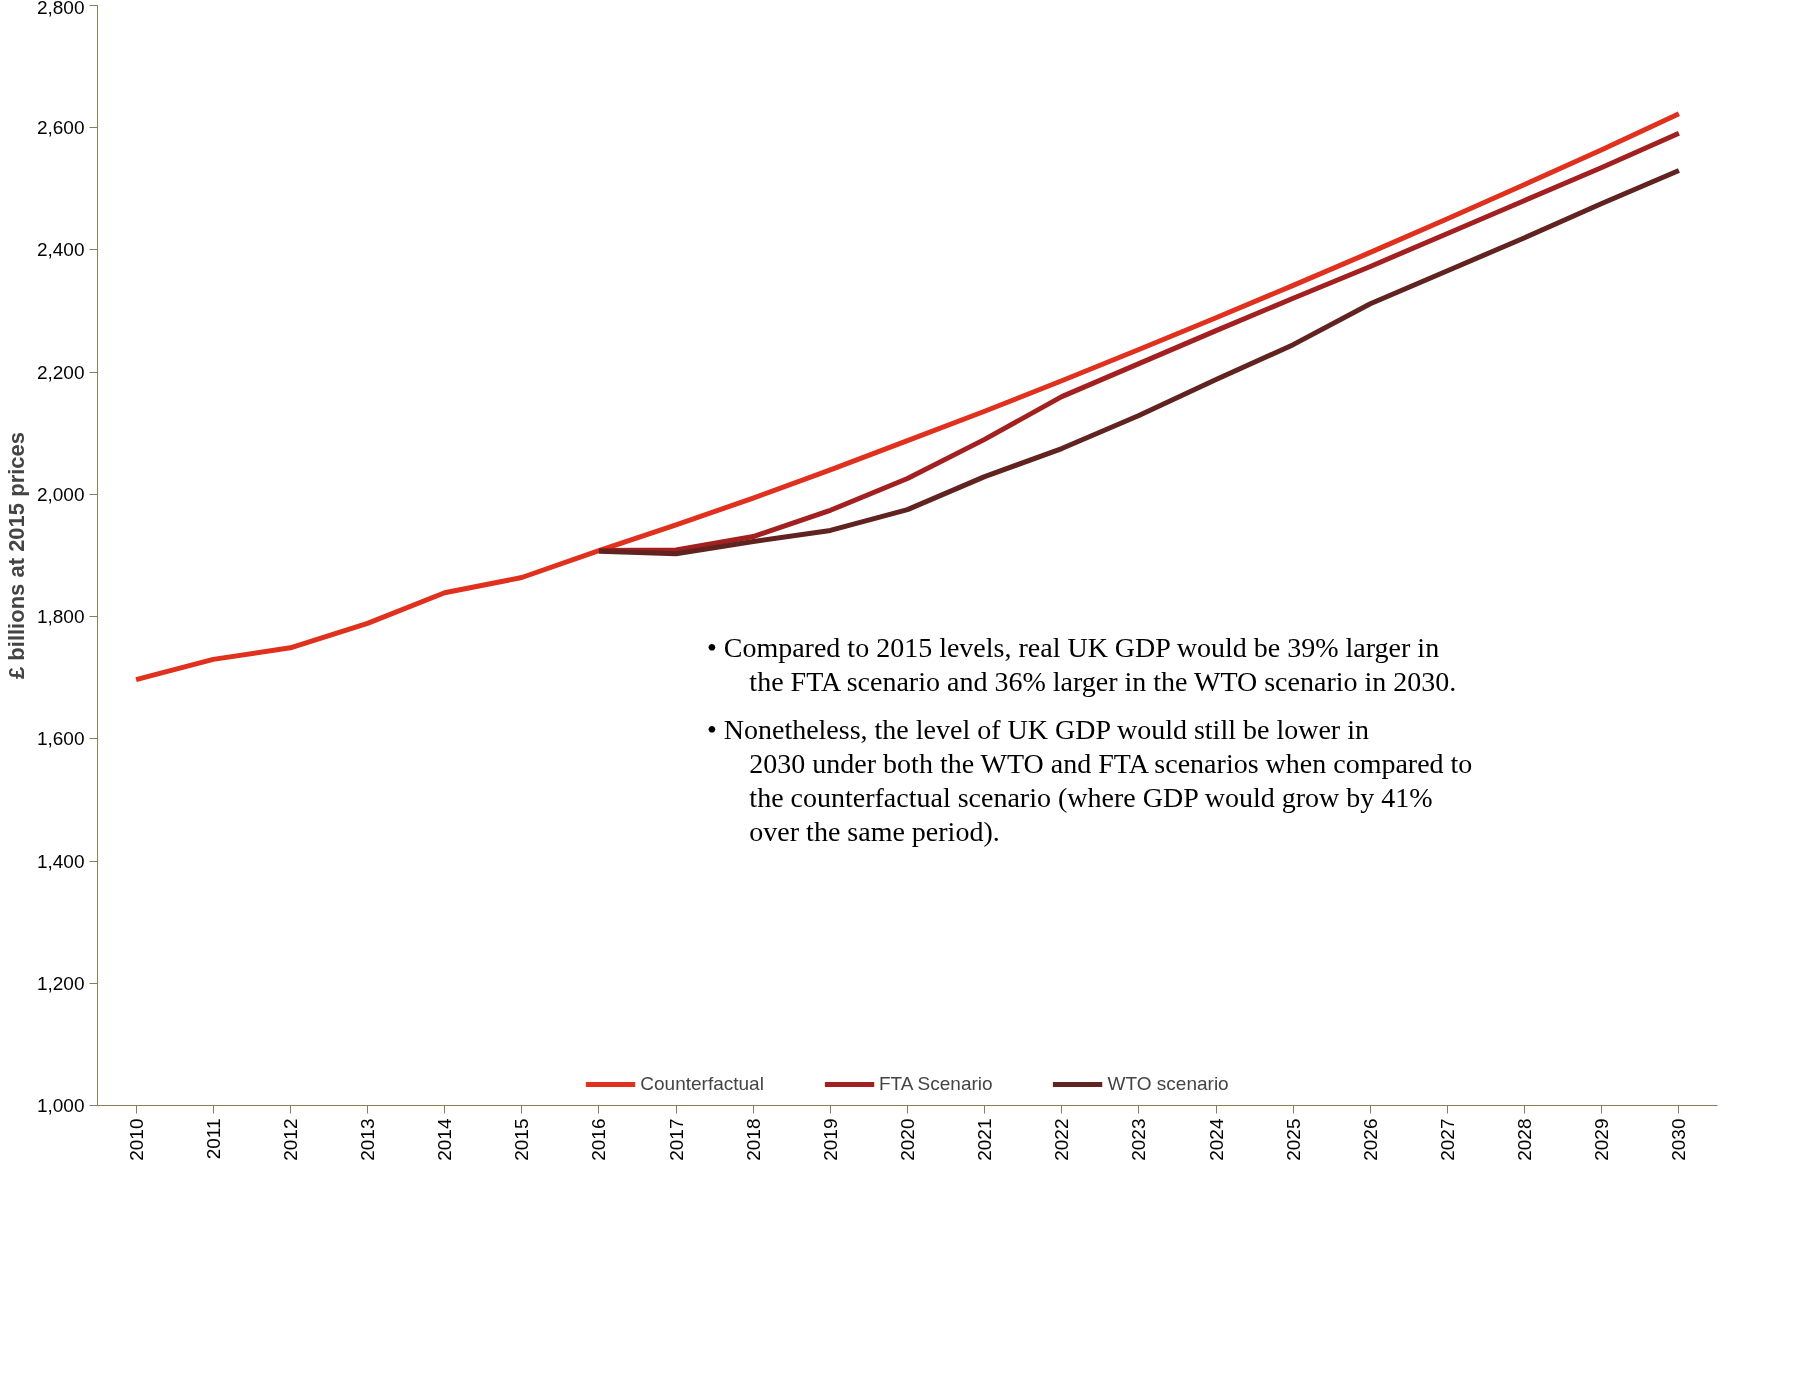 This screenshot has width=1808, height=1398. What do you see at coordinates (935, 1084) in the screenshot?
I see `legend-label: FTA Scenario` at bounding box center [935, 1084].